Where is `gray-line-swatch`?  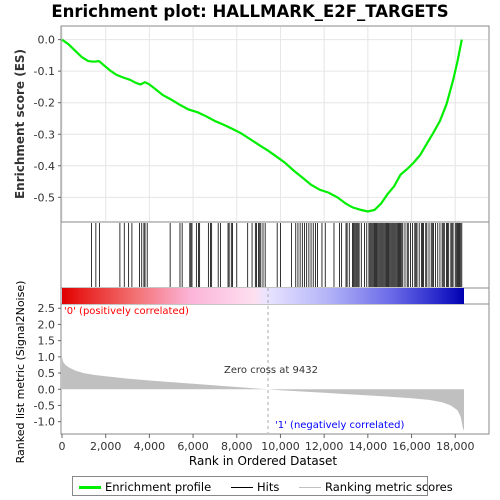 gray-line-swatch is located at coordinates (310, 487).